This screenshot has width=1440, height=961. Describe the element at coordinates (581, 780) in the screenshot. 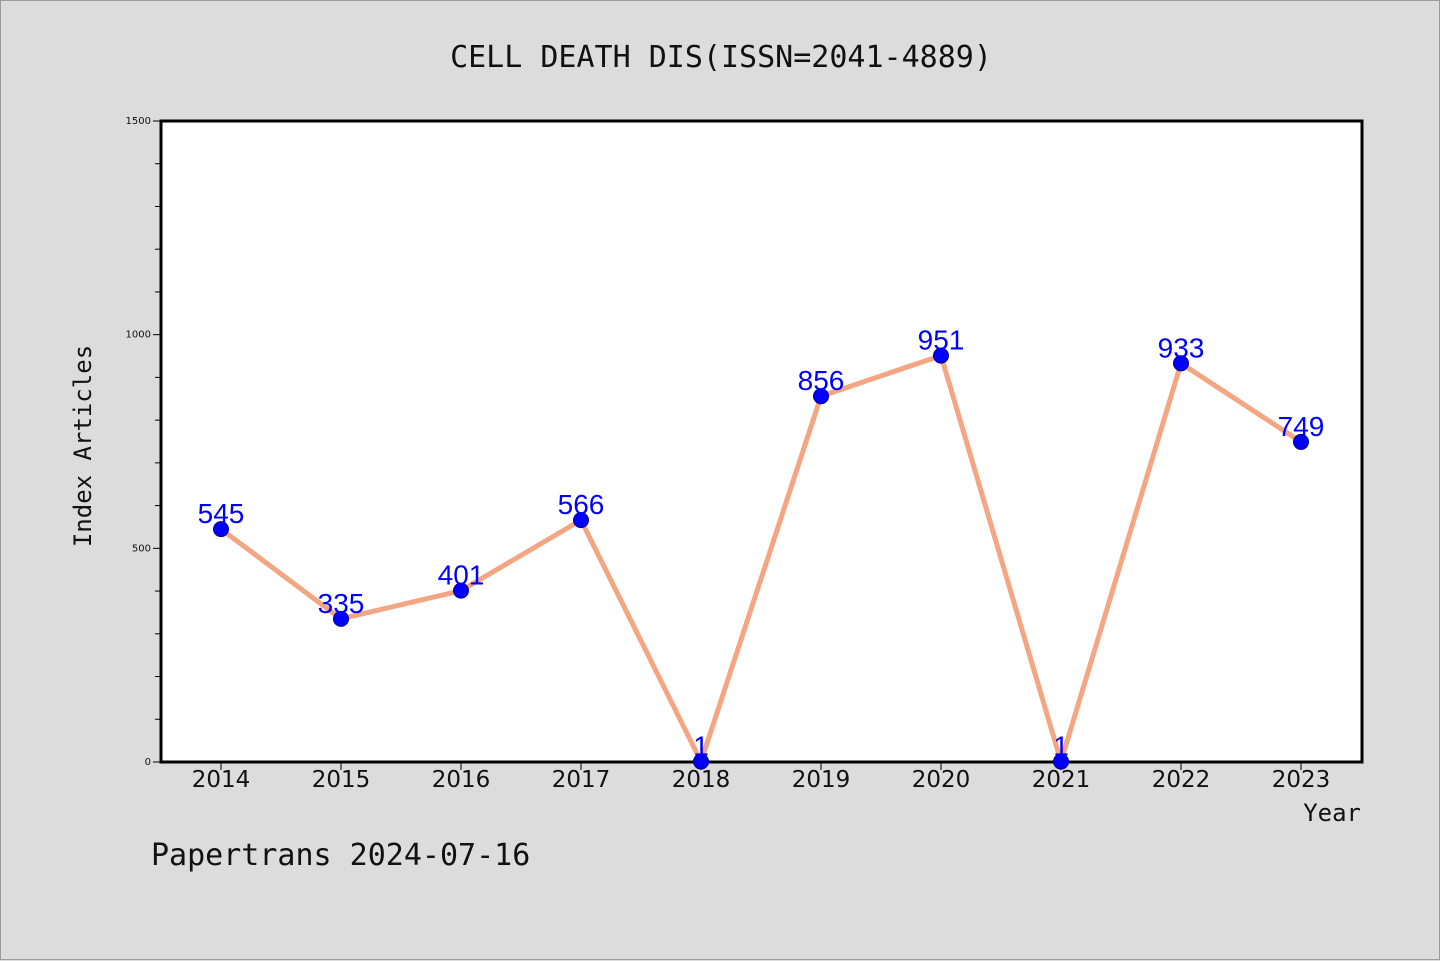

I see `x-tick-label: 2017` at that location.